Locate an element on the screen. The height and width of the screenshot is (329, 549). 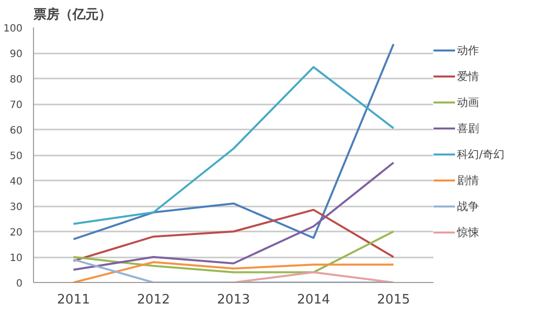
x-tick-label: 2012 is located at coordinates (153, 300).